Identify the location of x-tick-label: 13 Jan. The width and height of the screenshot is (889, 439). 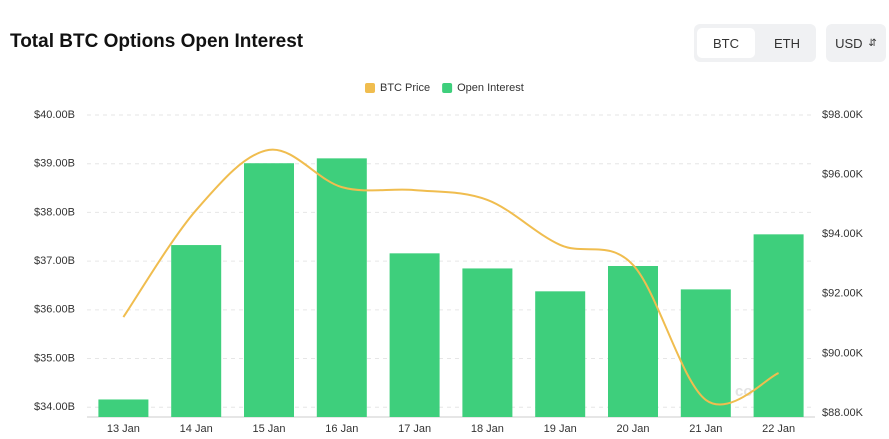
(123, 429).